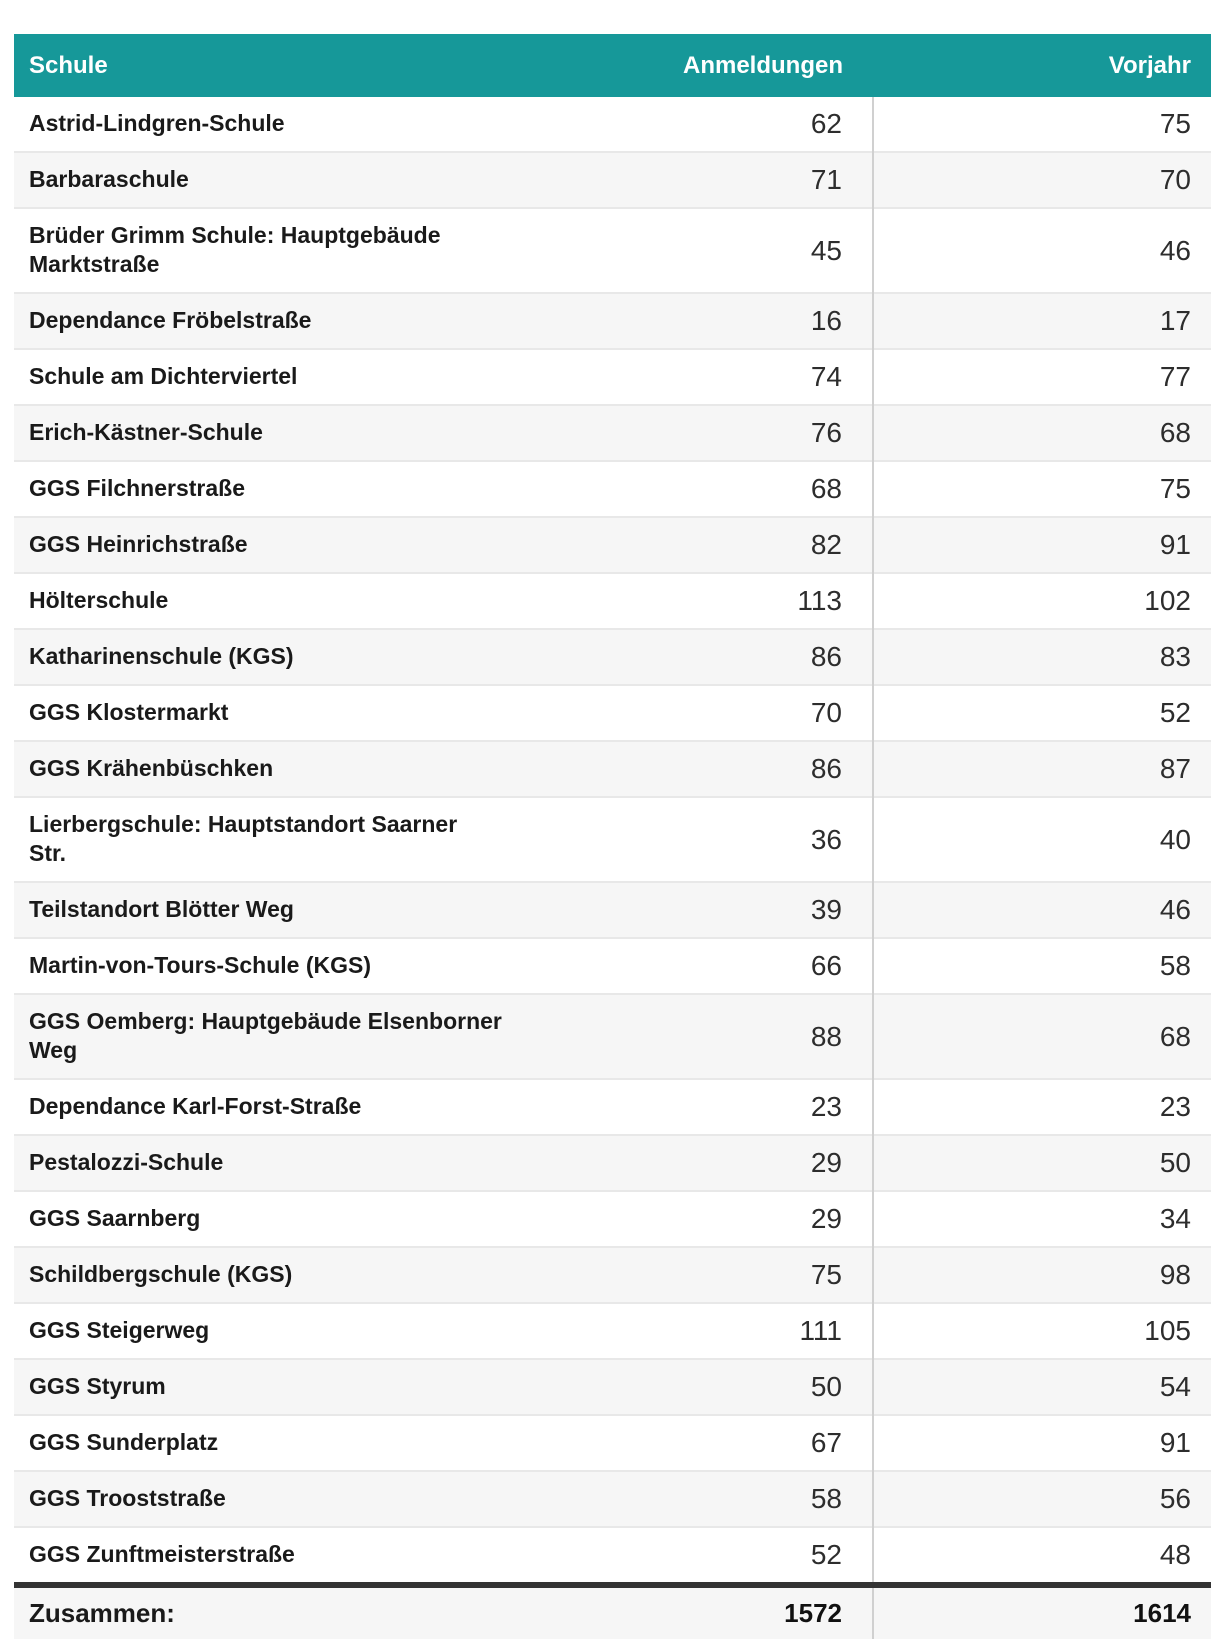  Describe the element at coordinates (1041, 250) in the screenshot. I see `vorjahr-value: 46` at that location.